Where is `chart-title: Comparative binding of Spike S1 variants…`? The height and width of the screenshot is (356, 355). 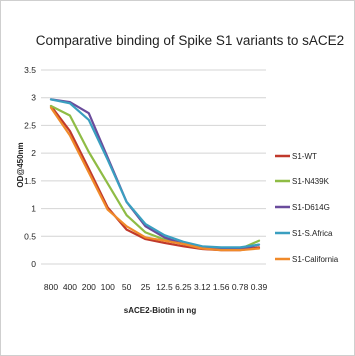
chart-title: Comparative binding of Spike S1 variants… is located at coordinates (190, 40).